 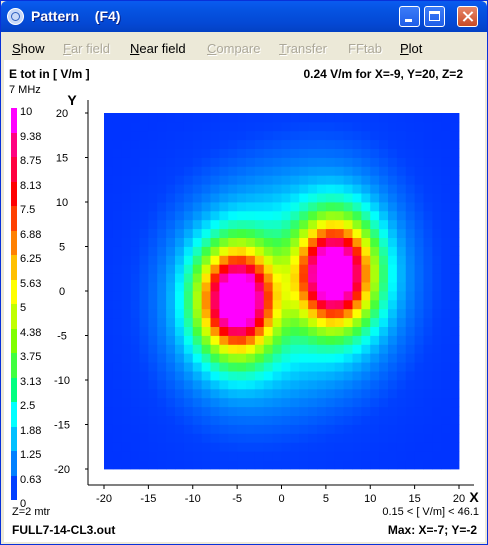 I want to click on menu-fftab: FFtab, so click(x=365, y=48).